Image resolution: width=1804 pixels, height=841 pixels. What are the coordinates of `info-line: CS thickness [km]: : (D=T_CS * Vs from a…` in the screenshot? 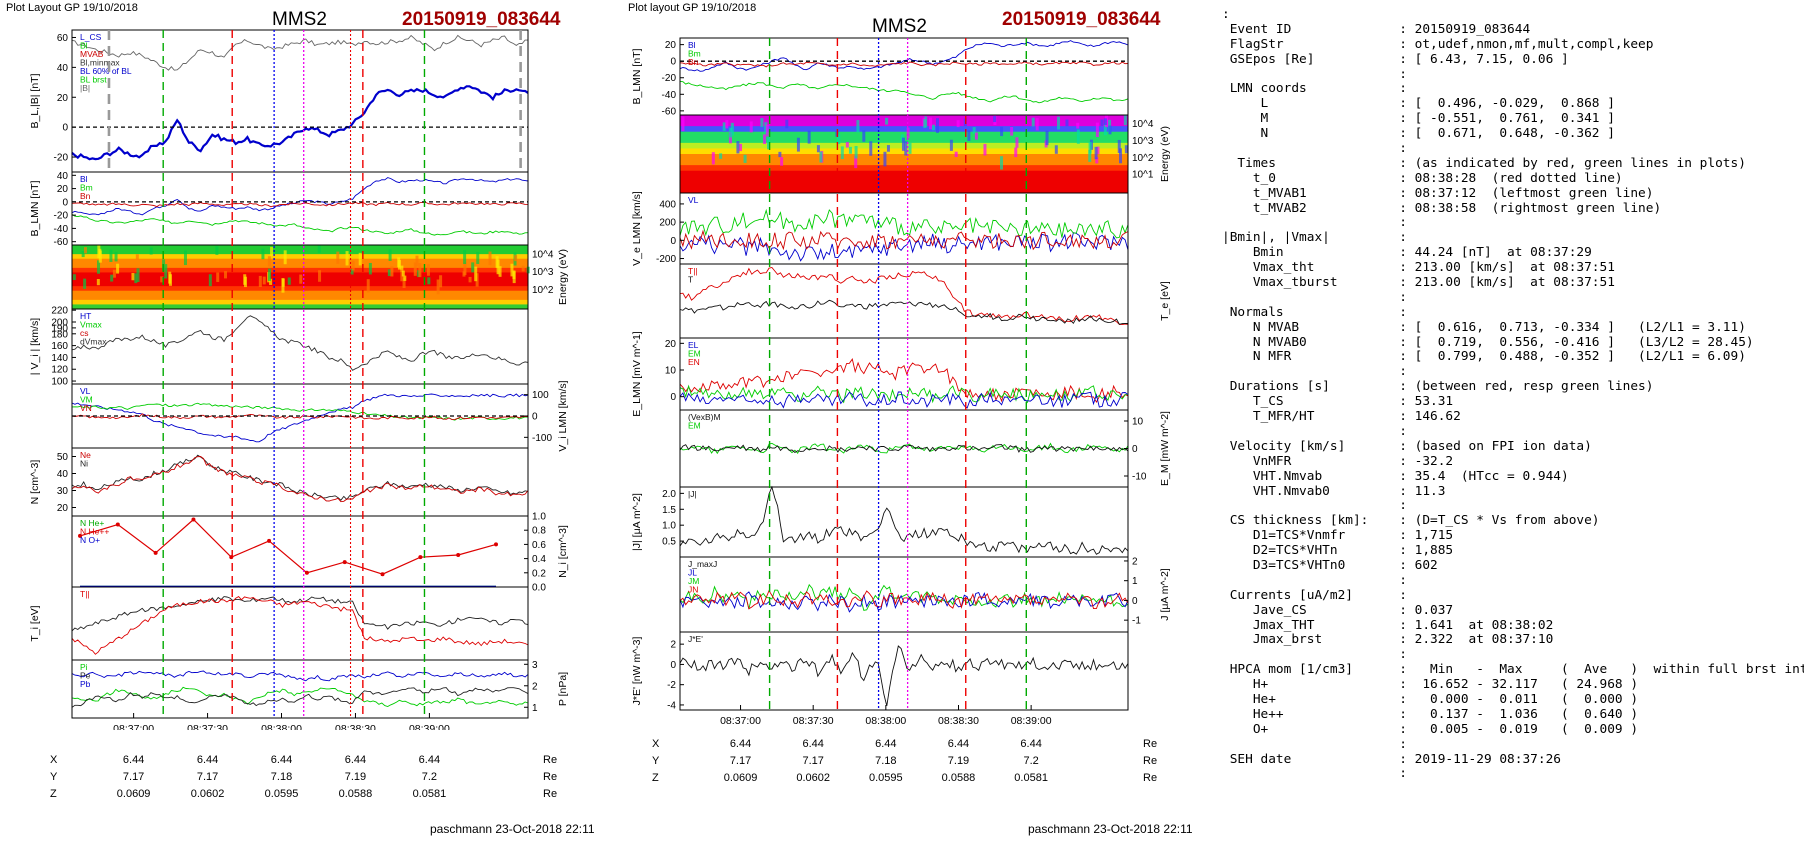 It's located at (1411, 521).